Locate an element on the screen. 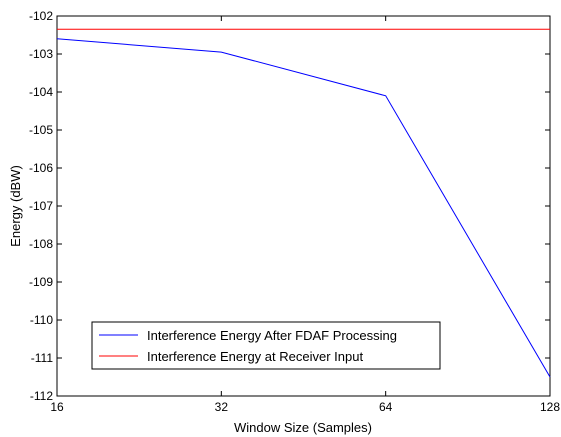 The image size is (561, 437). legend-label-receiver: Interference Energy at Receiver Input is located at coordinates (255, 356).